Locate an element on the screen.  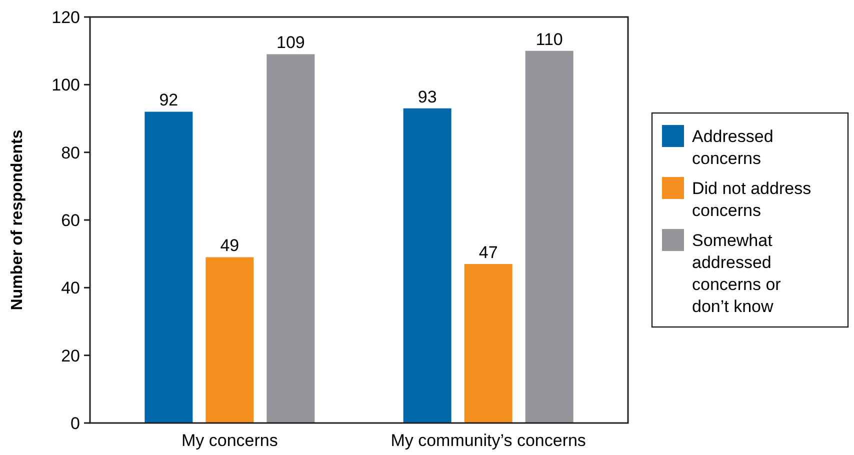
y-tick-label: 40 is located at coordinates (70, 288).